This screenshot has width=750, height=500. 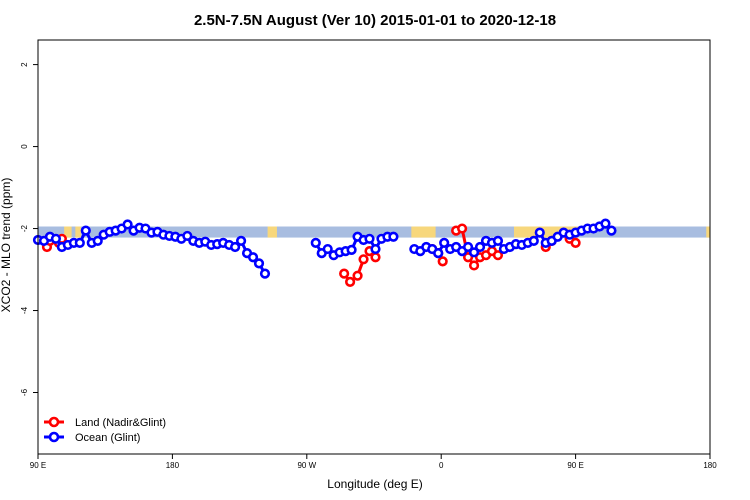 I want to click on map-band-ocean, so click(x=374, y=232).